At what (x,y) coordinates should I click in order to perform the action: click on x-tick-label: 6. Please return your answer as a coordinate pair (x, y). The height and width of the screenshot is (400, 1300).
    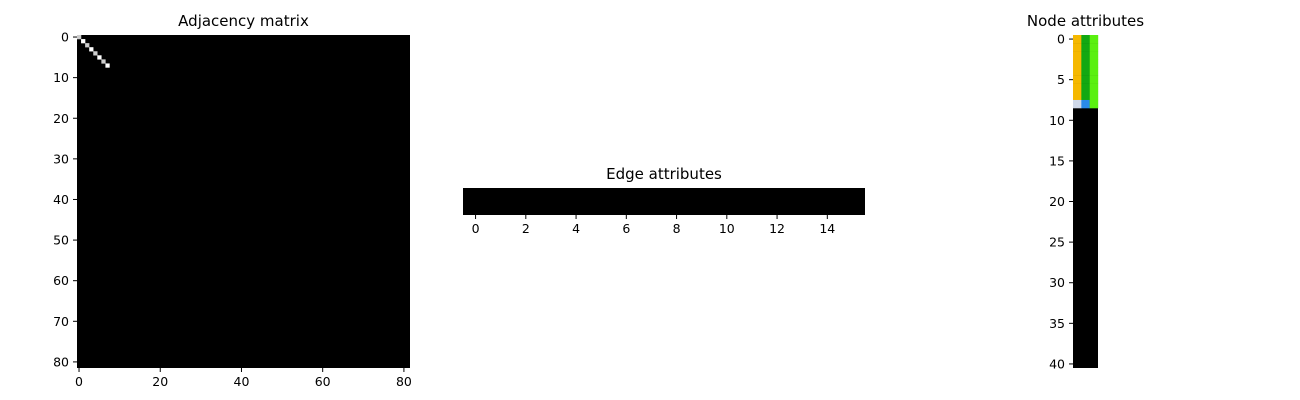
    Looking at the image, I should click on (626, 228).